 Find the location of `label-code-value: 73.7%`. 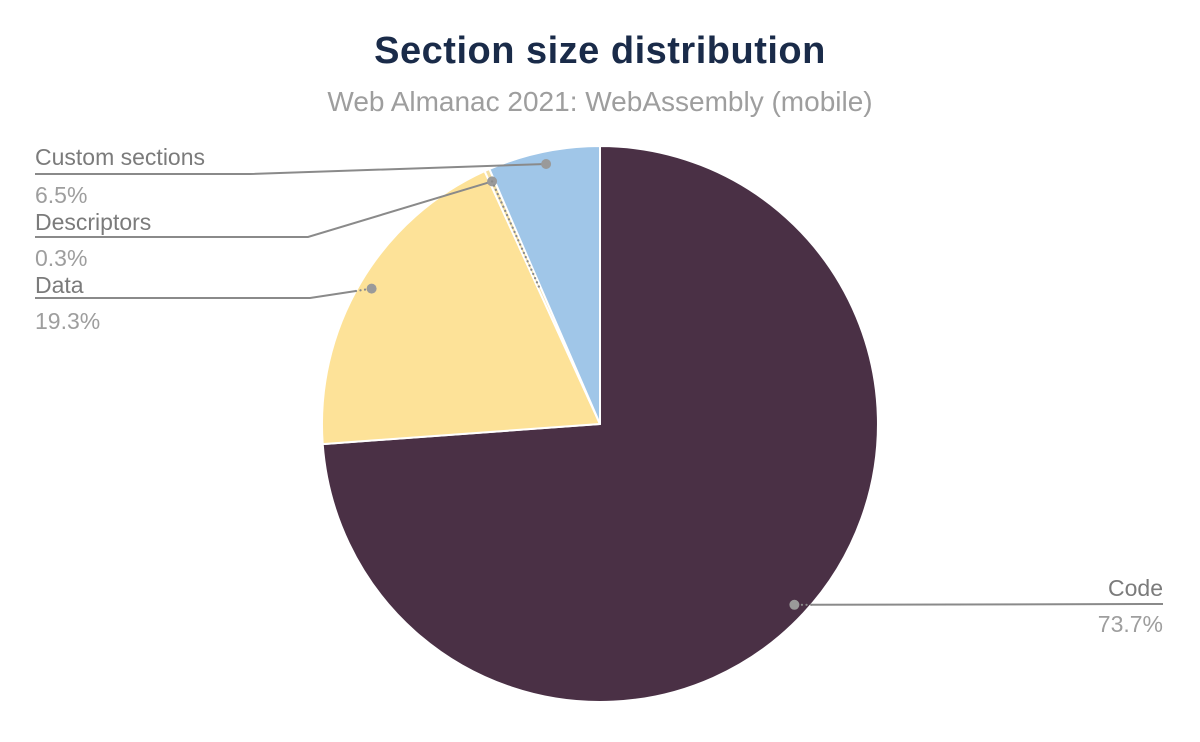

label-code-value: 73.7% is located at coordinates (1130, 624).